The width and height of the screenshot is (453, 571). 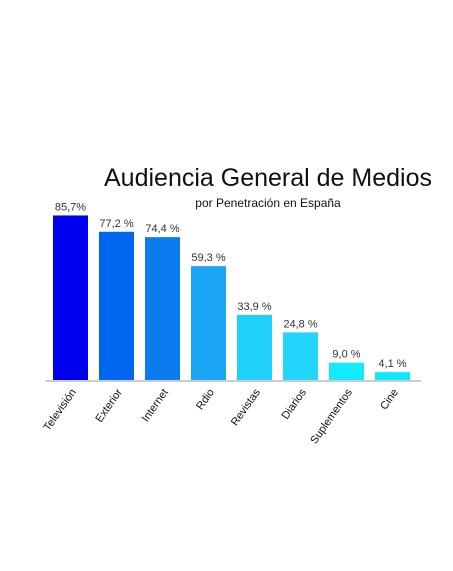 I want to click on value-label-3: 59,3 %, so click(x=208, y=258).